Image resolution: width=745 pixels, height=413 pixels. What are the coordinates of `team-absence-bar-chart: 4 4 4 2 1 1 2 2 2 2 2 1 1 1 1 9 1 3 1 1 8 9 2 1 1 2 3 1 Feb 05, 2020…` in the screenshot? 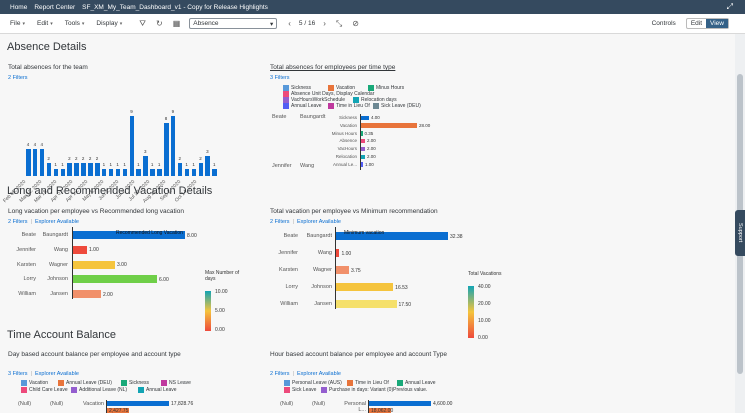 It's located at (109, 144).